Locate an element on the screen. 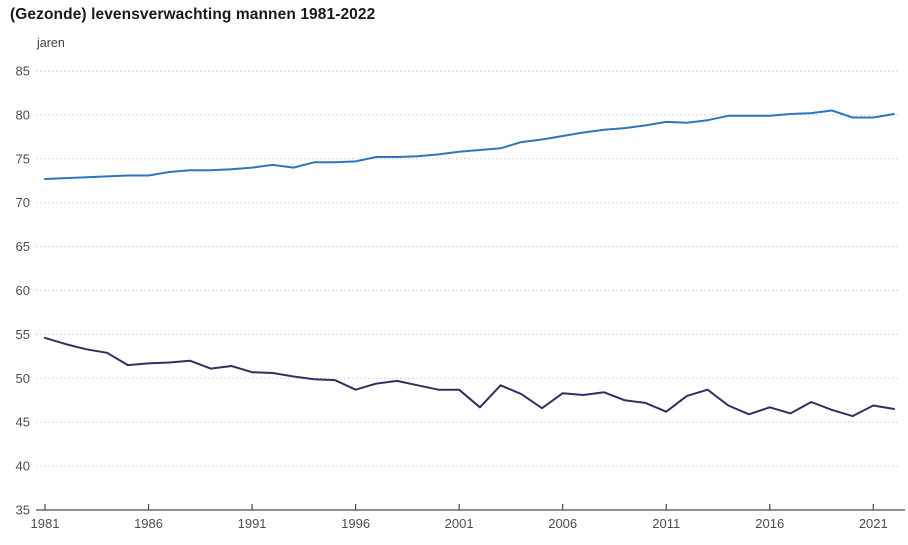 This screenshot has width=908, height=545. x-tick-label: 2001 is located at coordinates (459, 523).